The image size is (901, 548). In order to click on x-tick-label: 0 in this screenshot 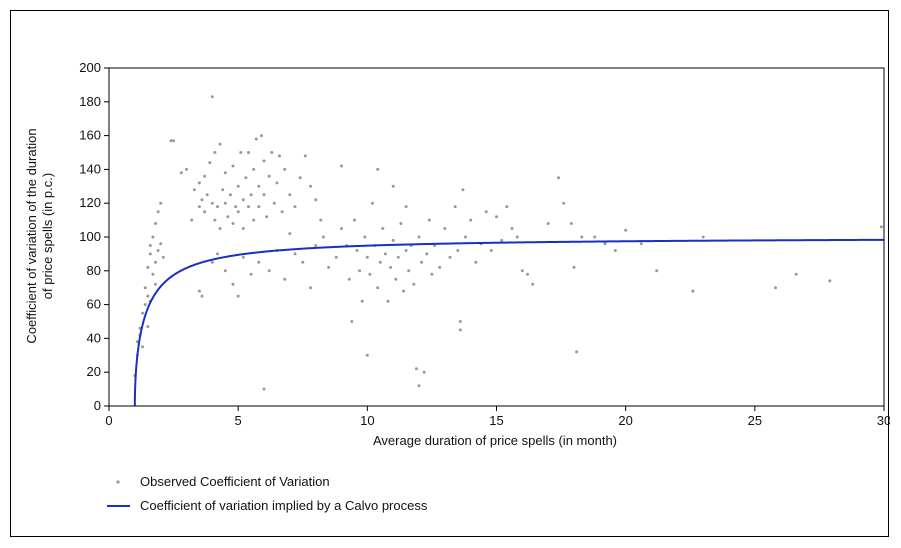, I will do `click(108, 420)`.